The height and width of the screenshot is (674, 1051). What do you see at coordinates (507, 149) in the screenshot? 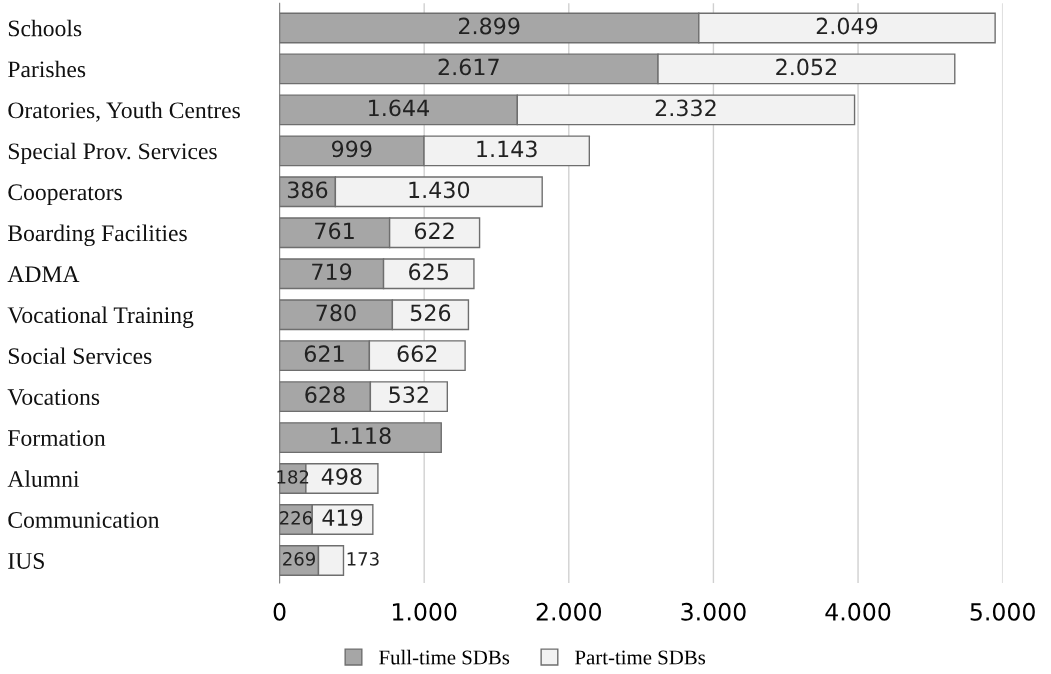
I see `data-label: 1.143` at bounding box center [507, 149].